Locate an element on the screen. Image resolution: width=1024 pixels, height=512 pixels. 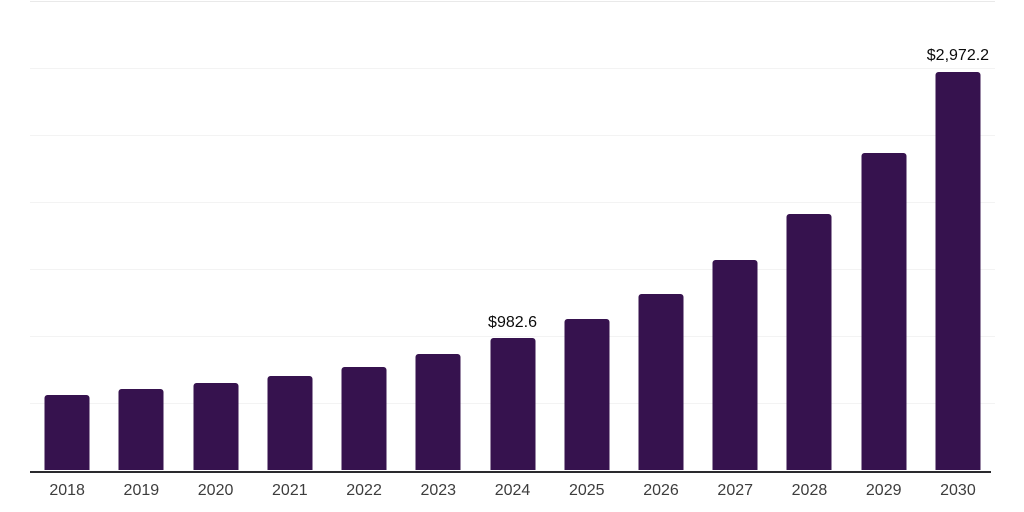
x-axis-label-2030: 2030 is located at coordinates (958, 490).